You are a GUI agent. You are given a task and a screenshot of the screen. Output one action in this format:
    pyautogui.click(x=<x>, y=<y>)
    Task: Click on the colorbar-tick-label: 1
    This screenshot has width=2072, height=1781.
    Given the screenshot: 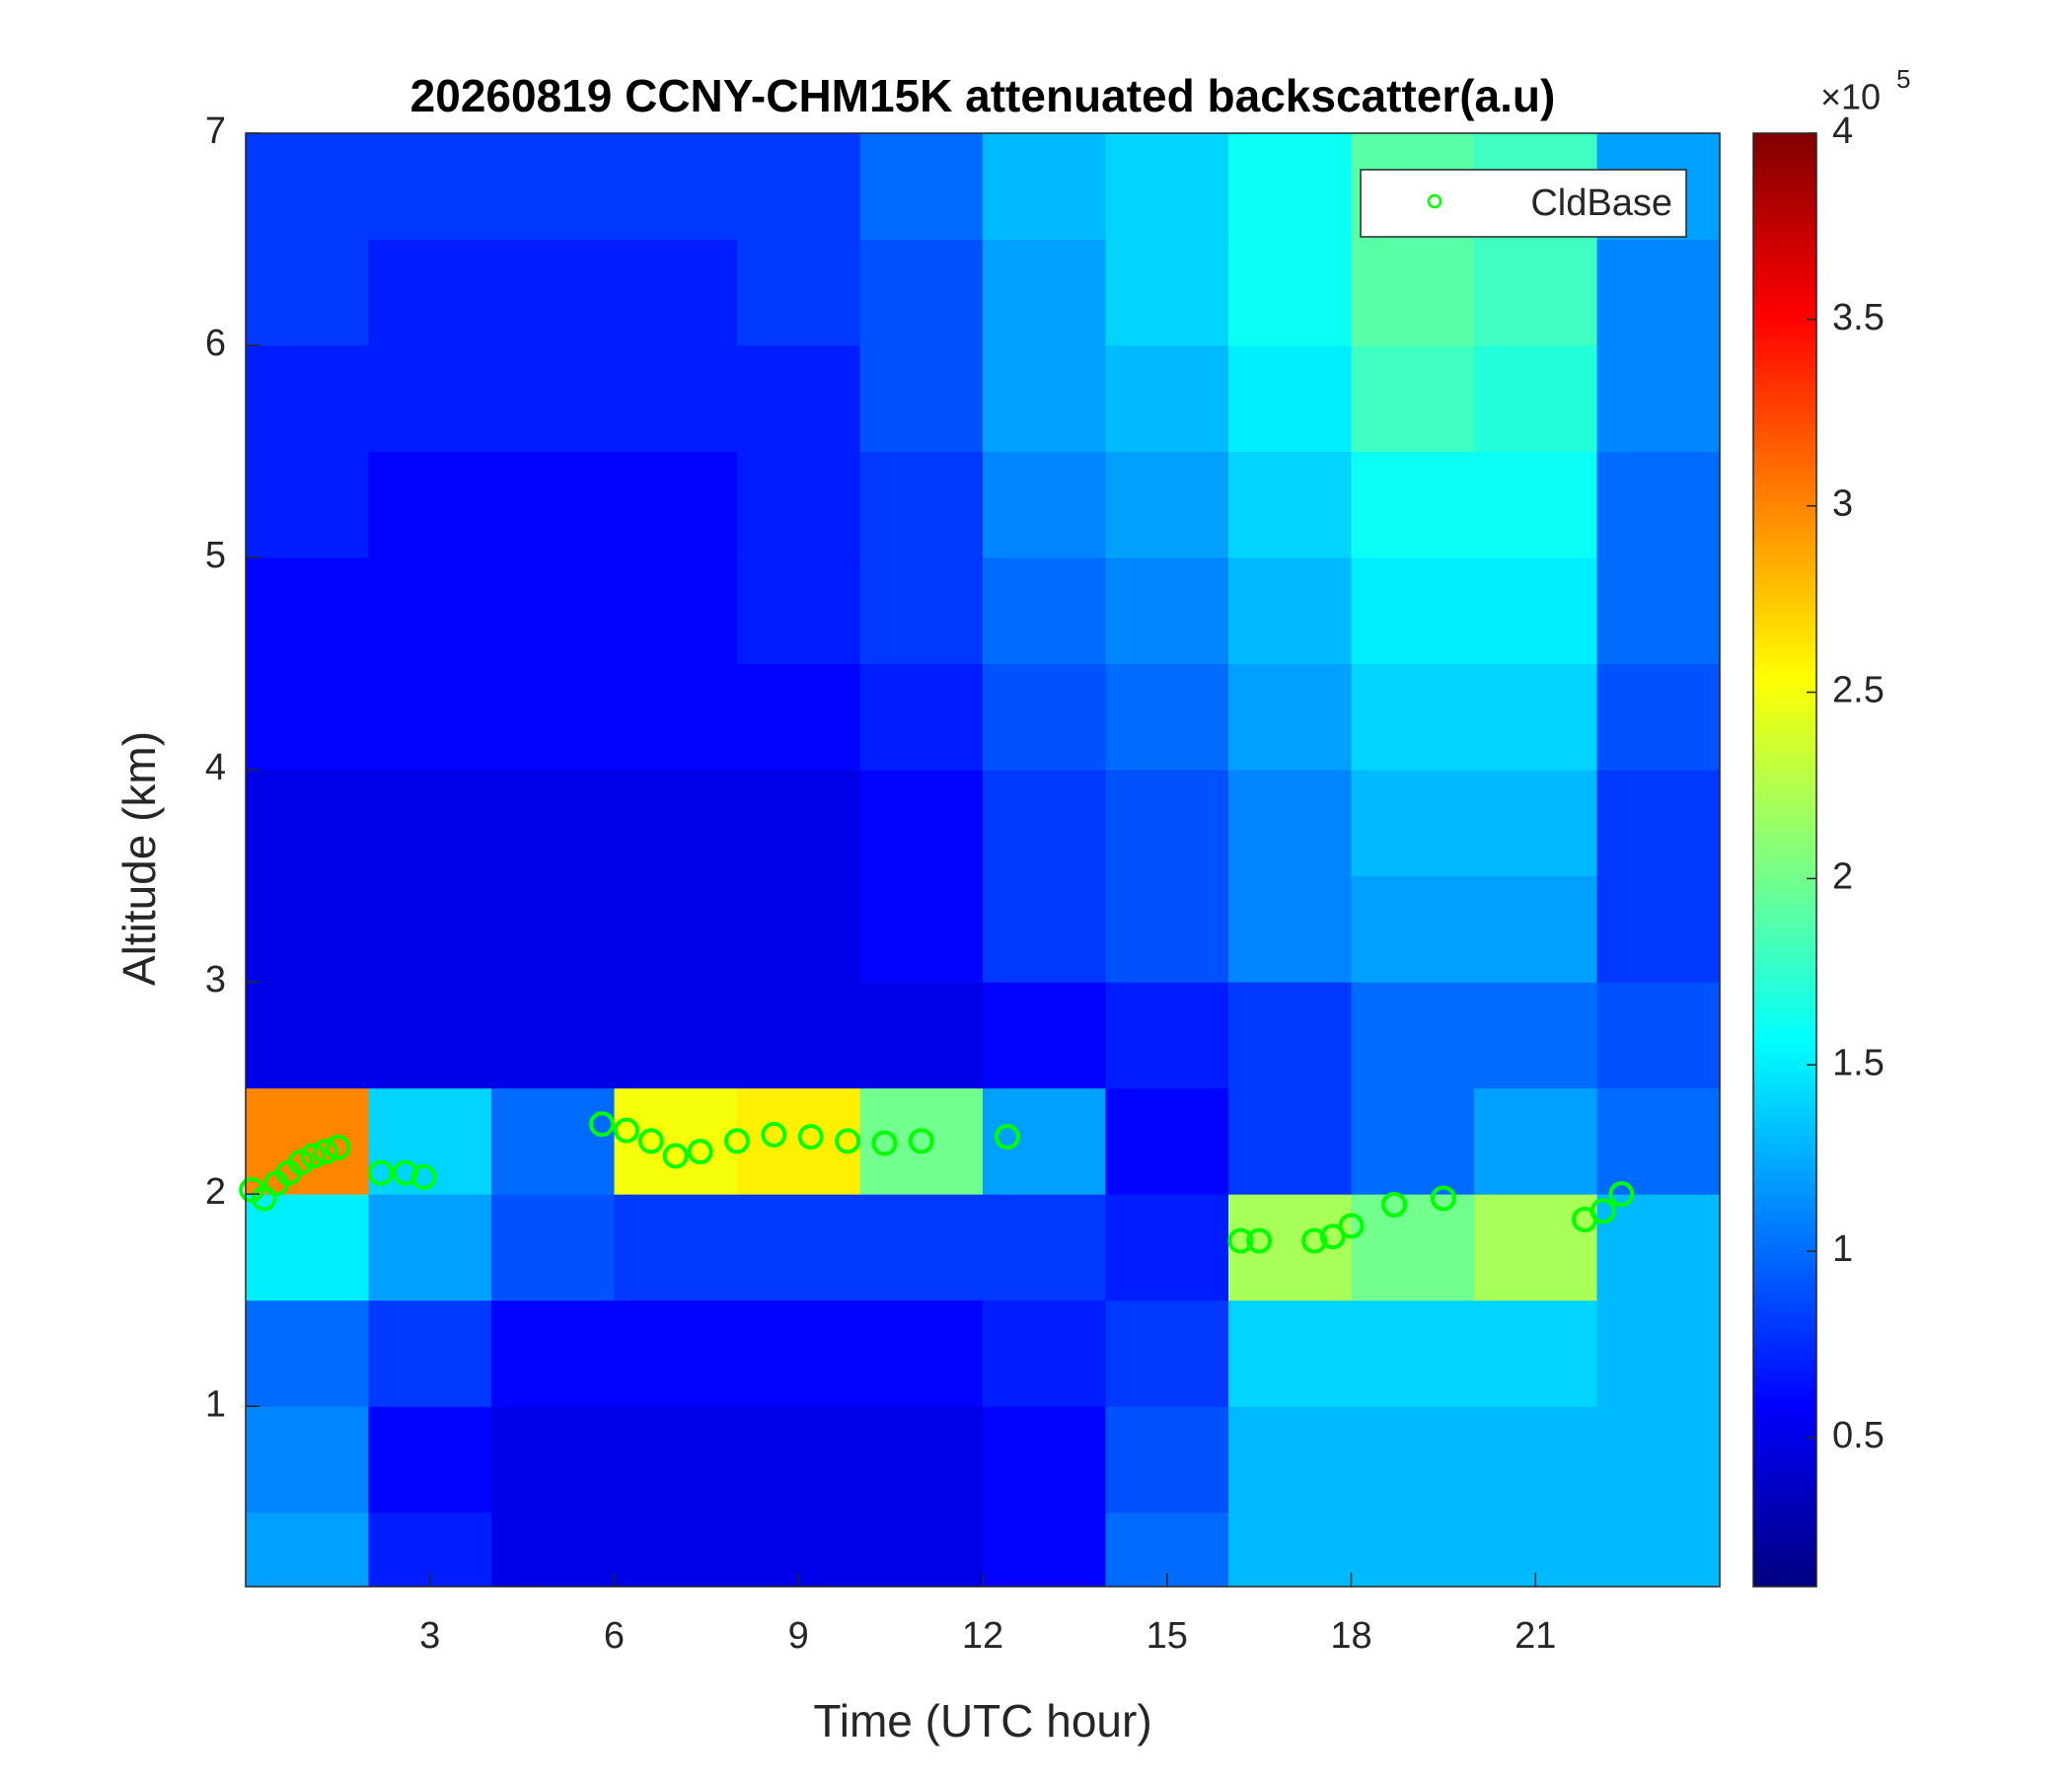 What is the action you would take?
    pyautogui.click(x=1843, y=1249)
    